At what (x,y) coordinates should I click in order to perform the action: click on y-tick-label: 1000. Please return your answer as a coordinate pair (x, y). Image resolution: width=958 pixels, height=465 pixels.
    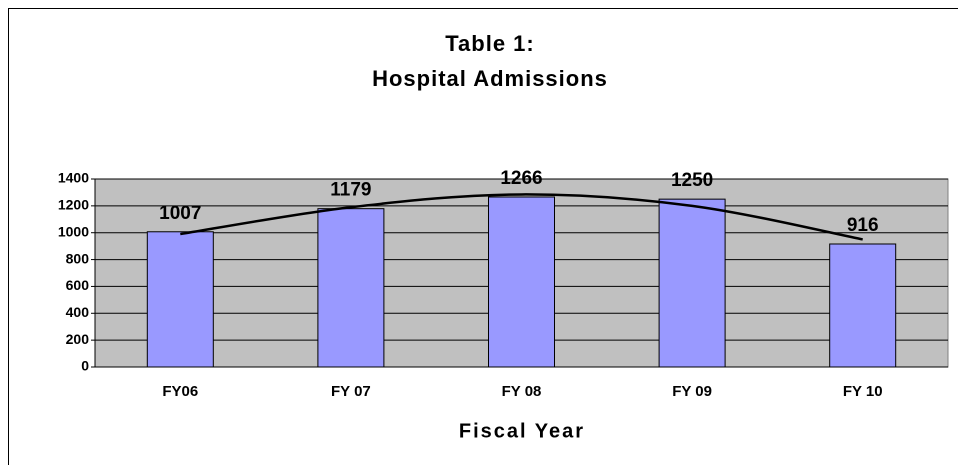
    Looking at the image, I should click on (73, 231).